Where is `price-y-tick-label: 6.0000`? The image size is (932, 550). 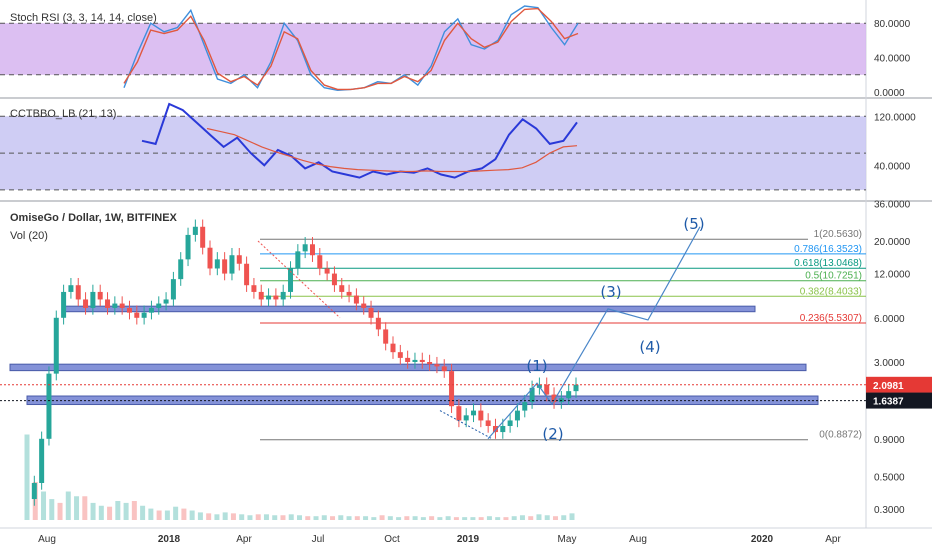 price-y-tick-label: 6.0000 is located at coordinates (889, 319).